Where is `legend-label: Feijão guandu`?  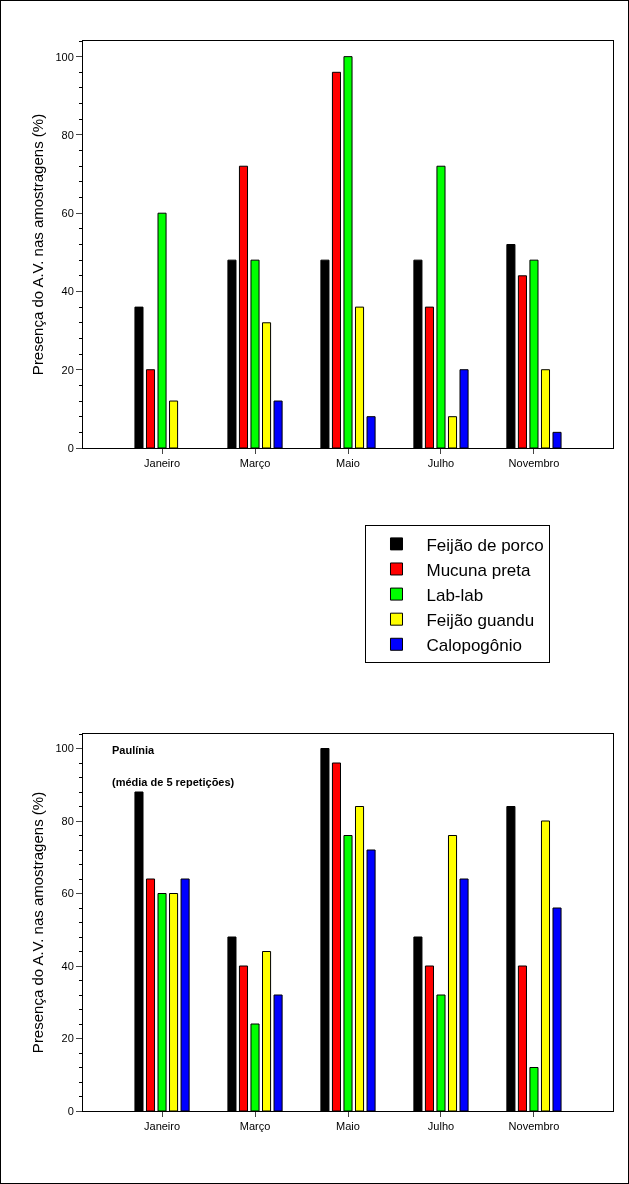 legend-label: Feijão guandu is located at coordinates (480, 620).